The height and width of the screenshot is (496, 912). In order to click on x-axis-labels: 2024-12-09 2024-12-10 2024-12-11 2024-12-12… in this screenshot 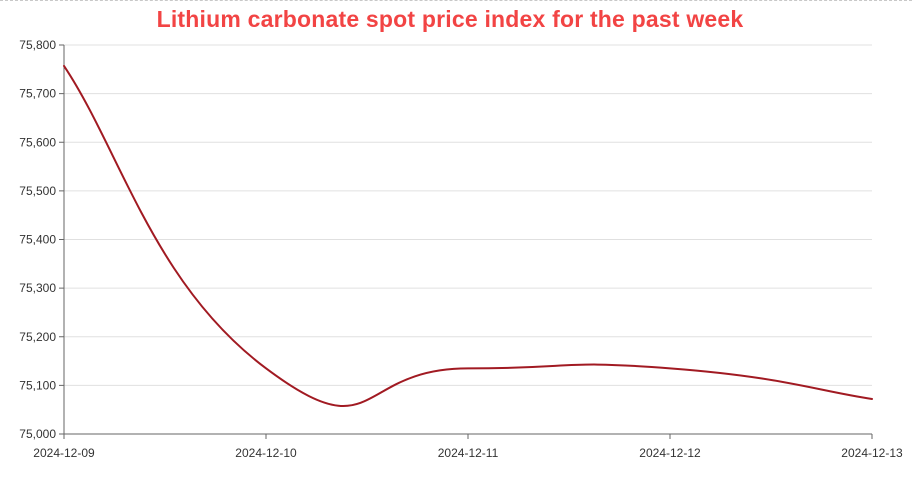, I will do `click(468, 453)`.